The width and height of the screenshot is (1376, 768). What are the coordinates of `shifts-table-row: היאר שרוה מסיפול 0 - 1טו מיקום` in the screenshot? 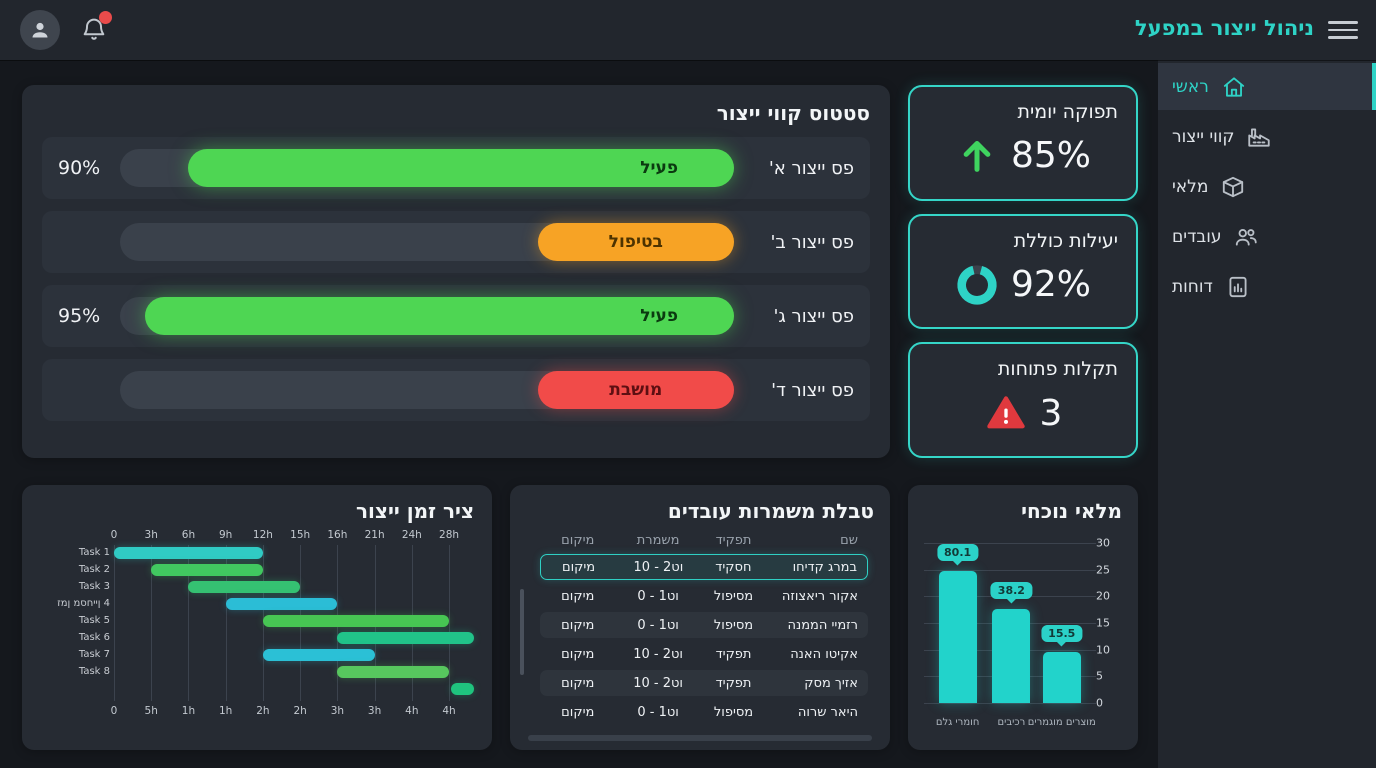 It's located at (704, 712).